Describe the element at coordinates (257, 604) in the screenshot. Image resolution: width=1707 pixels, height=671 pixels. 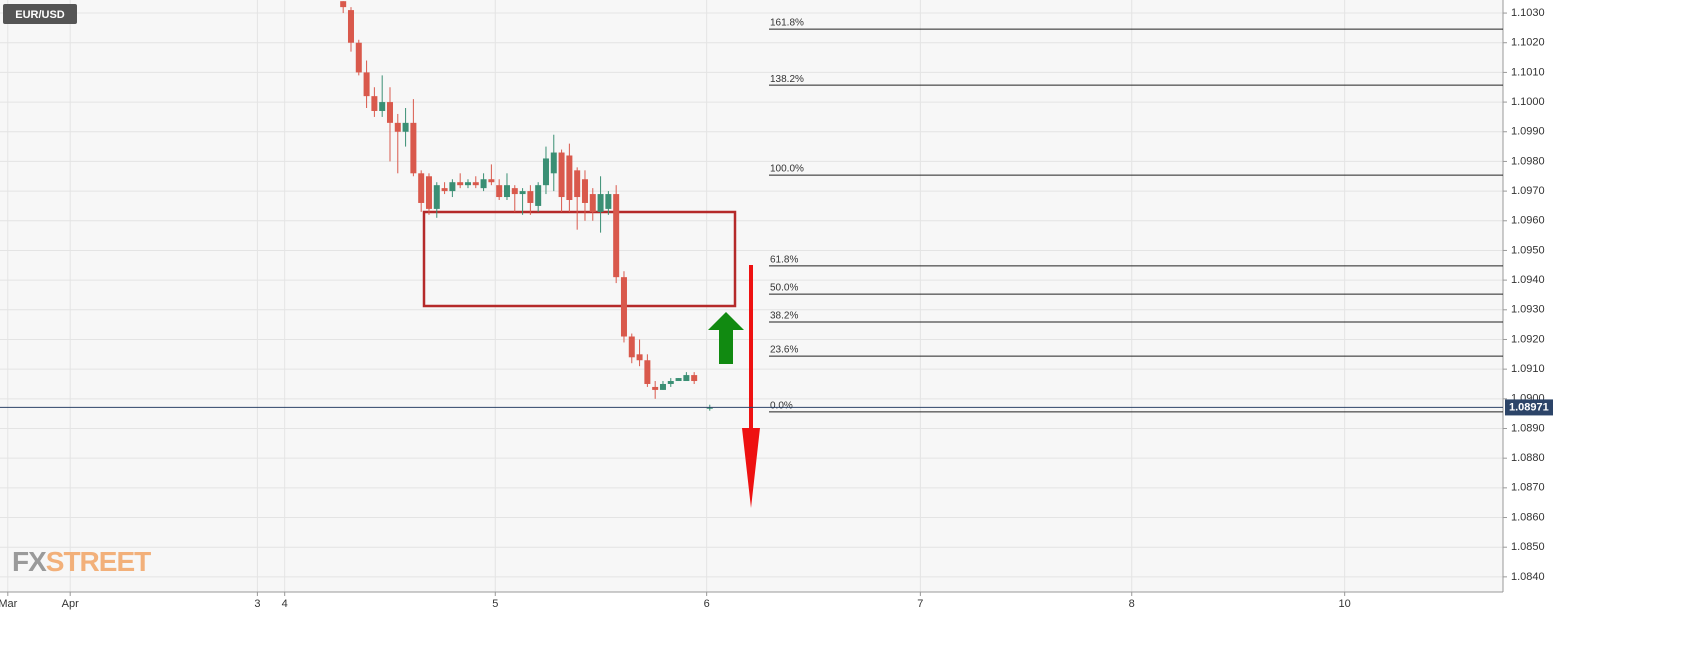
I see `x-tick-label: 3` at that location.